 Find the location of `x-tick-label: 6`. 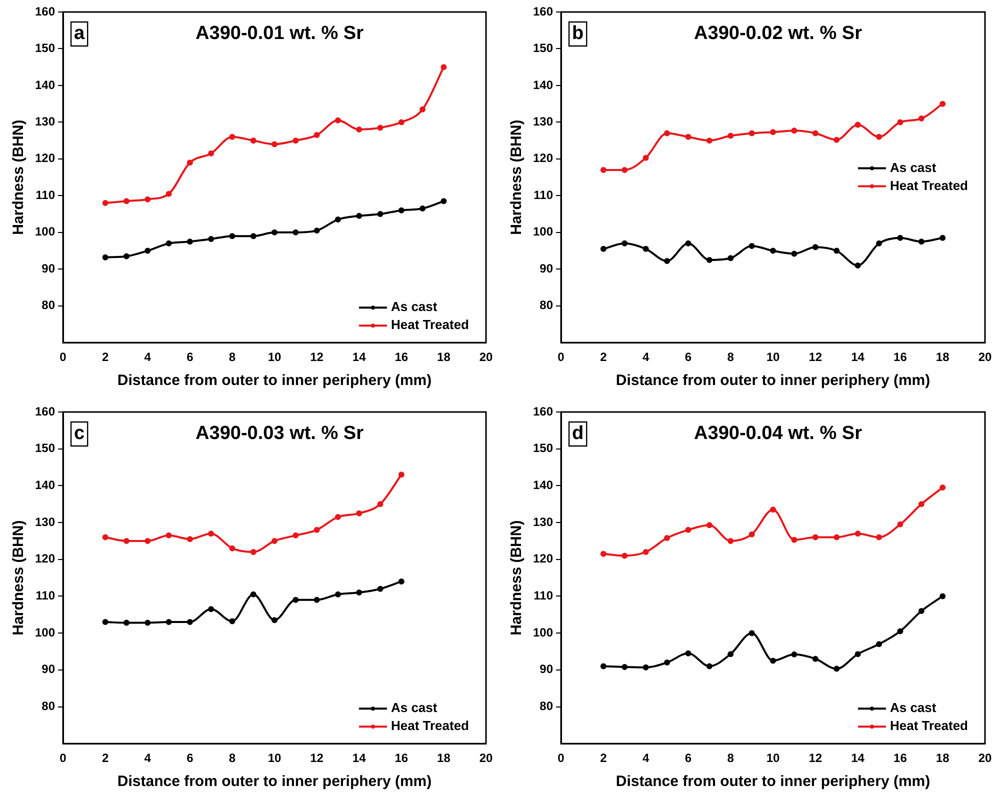

x-tick-label: 6 is located at coordinates (688, 758).